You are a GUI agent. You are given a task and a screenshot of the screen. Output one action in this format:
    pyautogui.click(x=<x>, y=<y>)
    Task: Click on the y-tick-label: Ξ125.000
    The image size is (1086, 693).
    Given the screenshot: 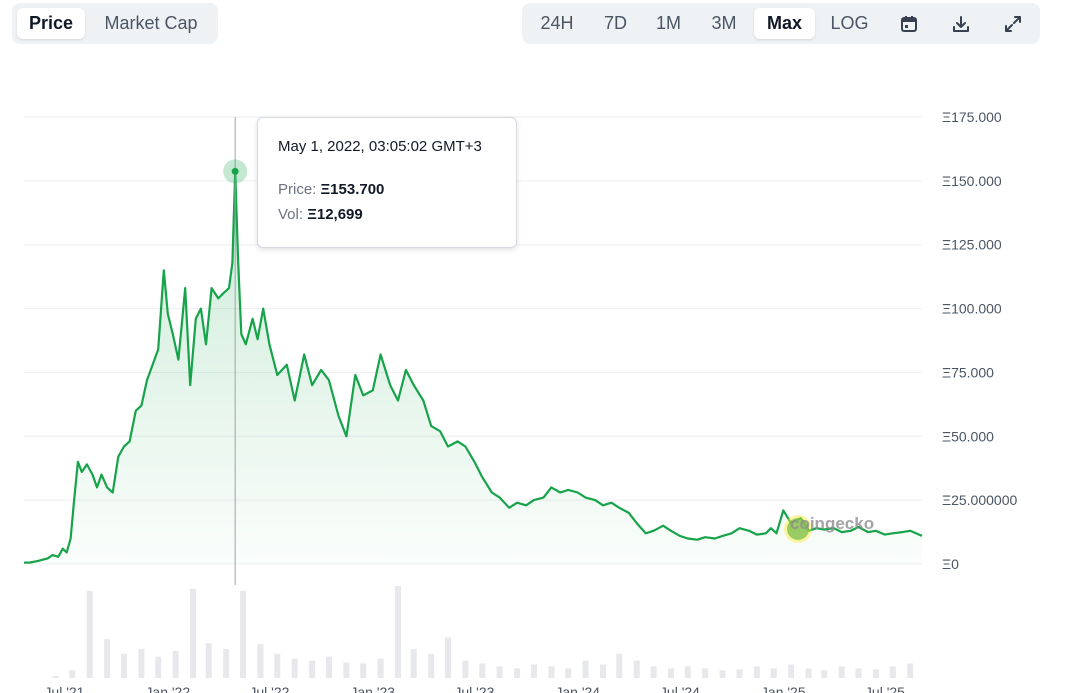 What is the action you would take?
    pyautogui.click(x=972, y=245)
    